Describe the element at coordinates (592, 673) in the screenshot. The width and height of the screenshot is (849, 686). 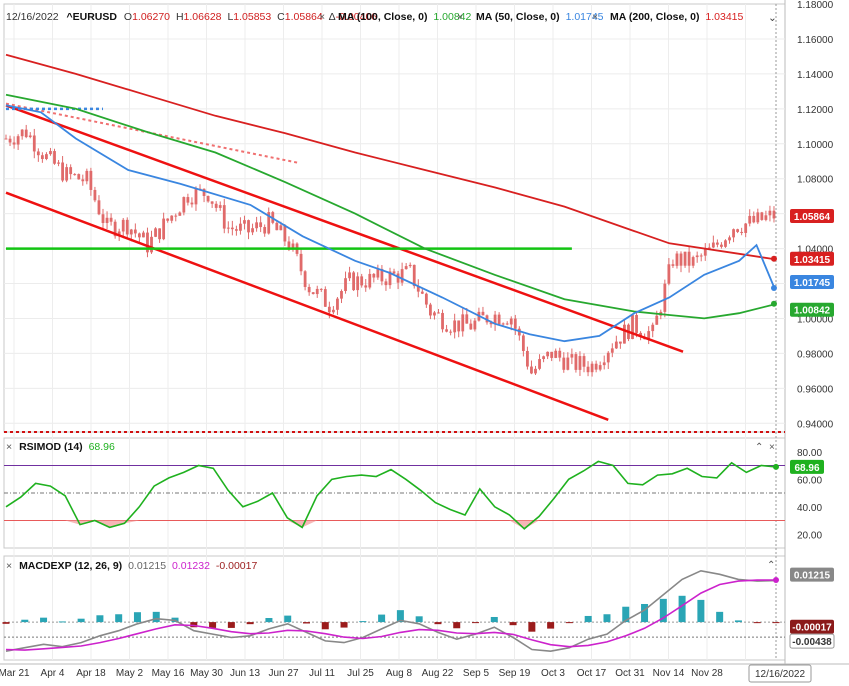
I see `x-tick-label: Oct 17` at that location.